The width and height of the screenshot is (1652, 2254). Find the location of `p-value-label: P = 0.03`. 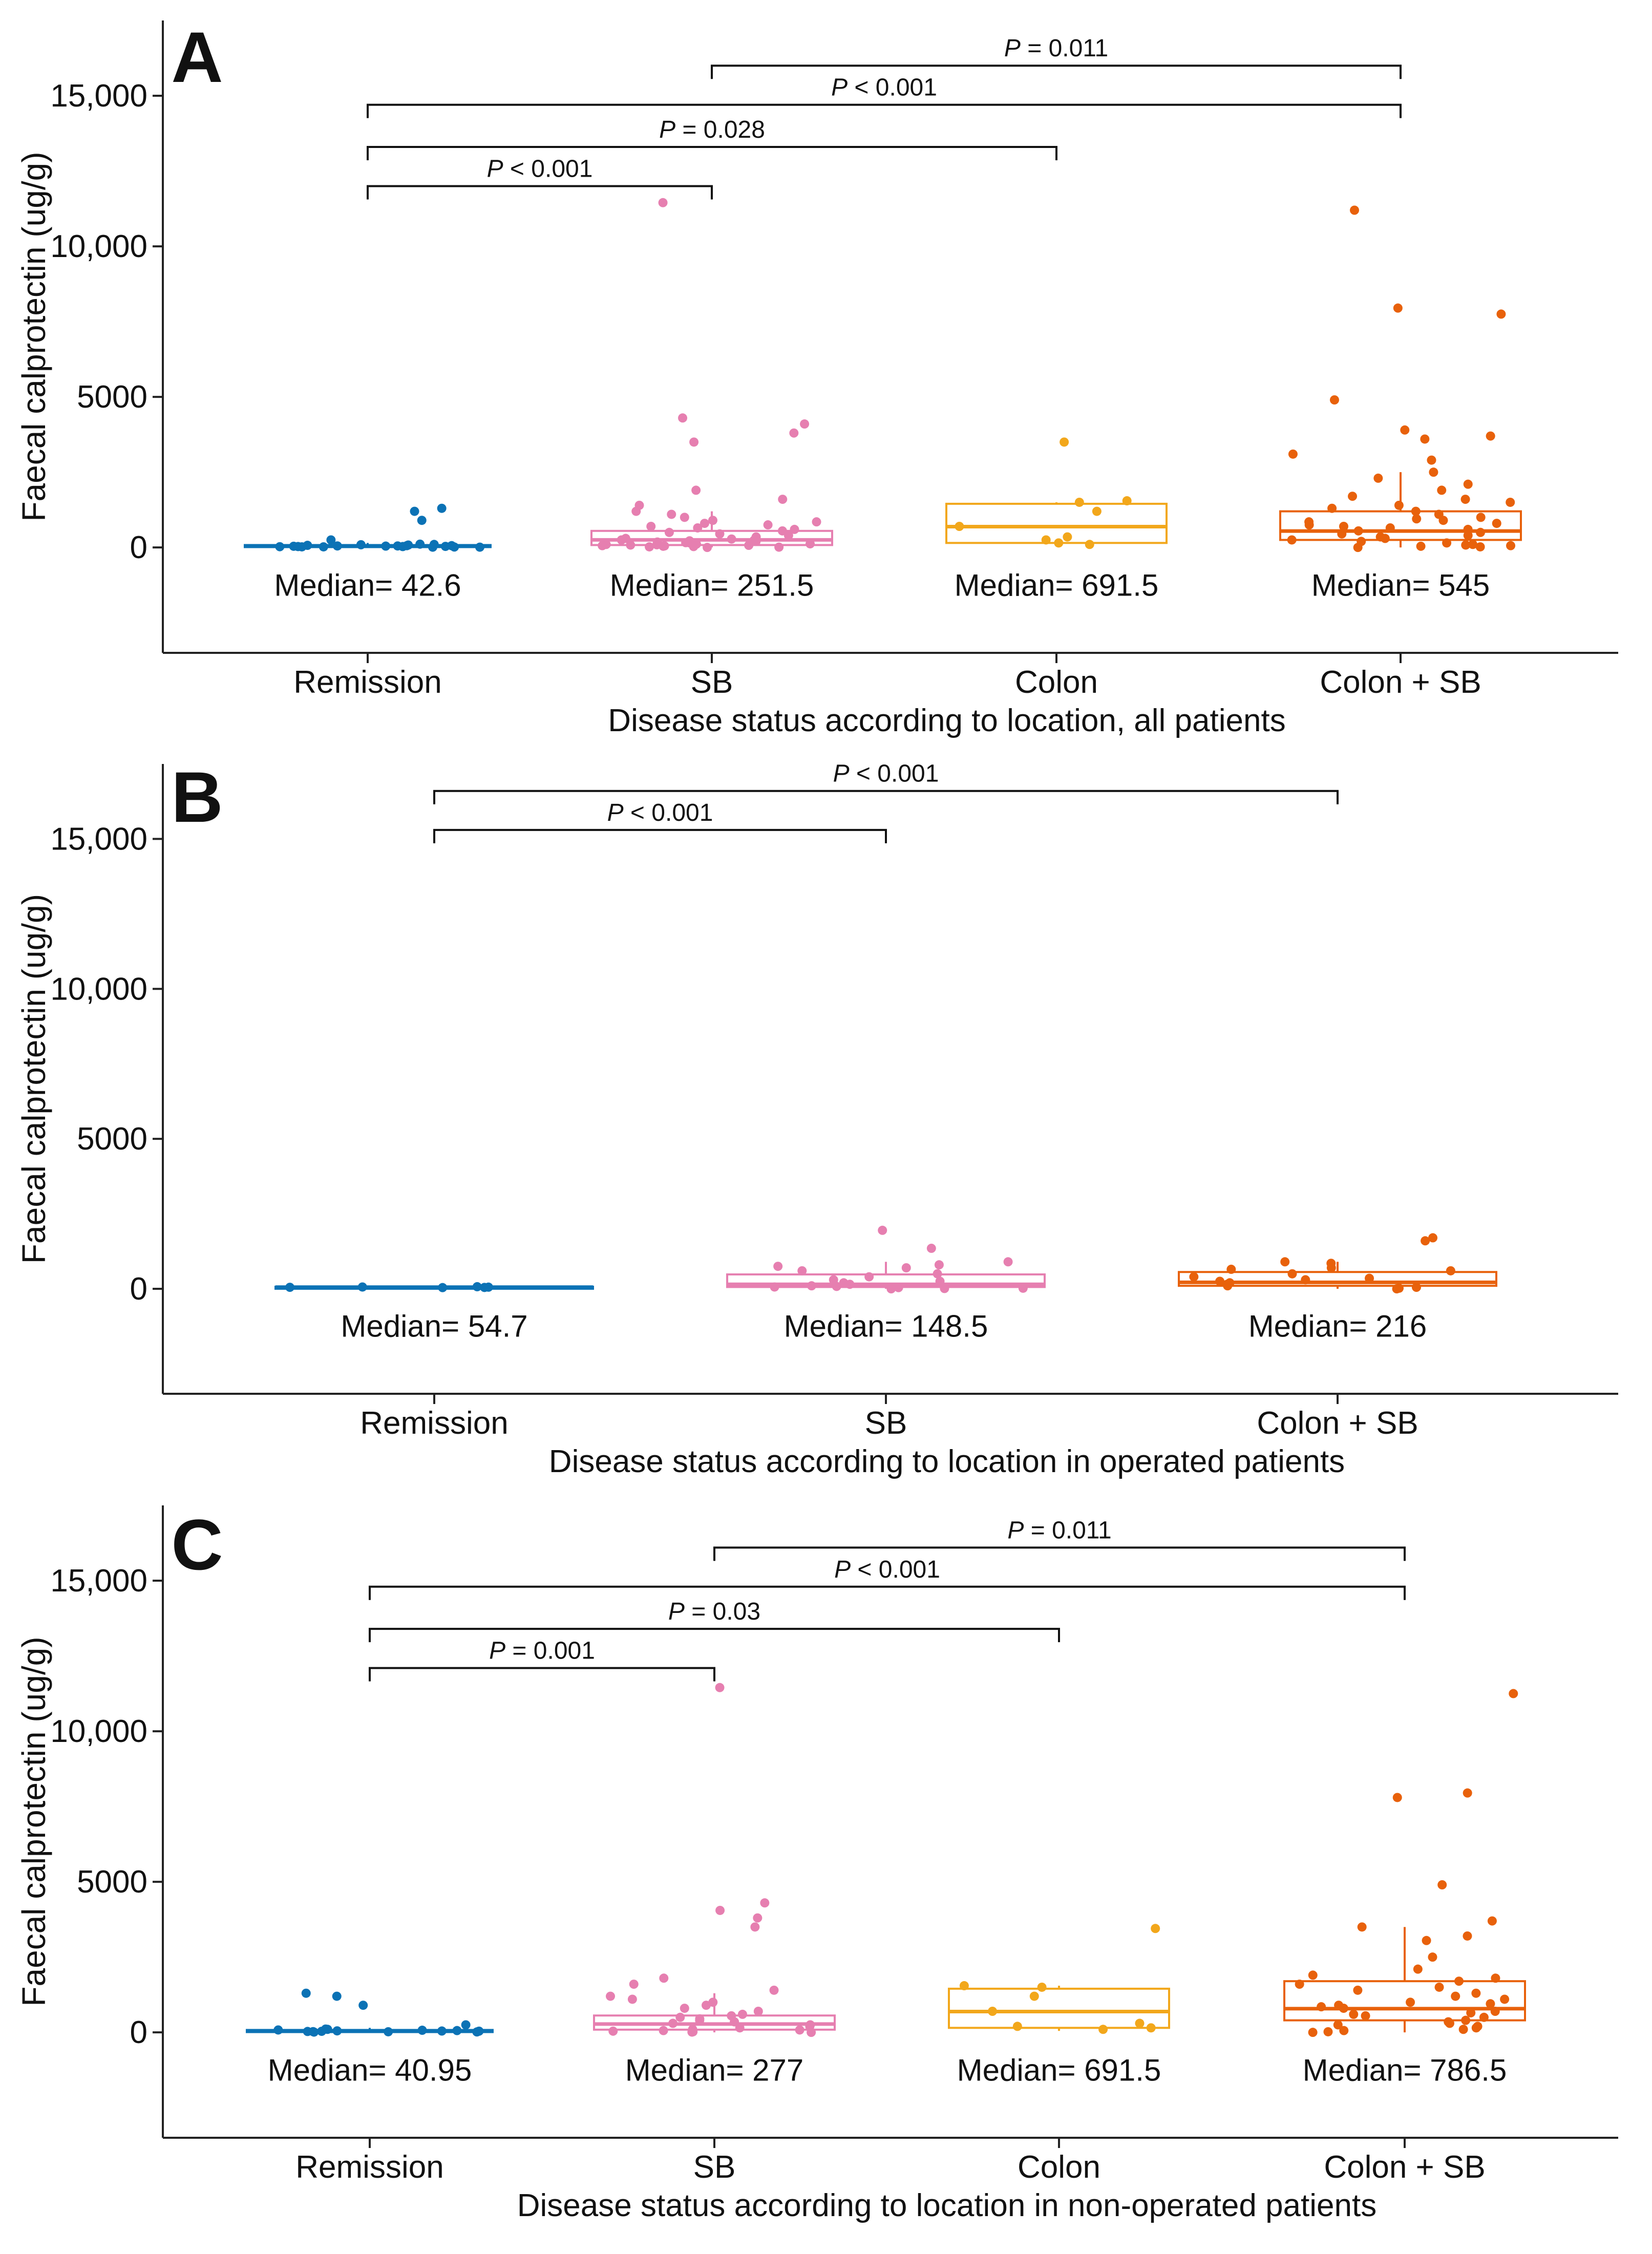

p-value-label: P = 0.03 is located at coordinates (714, 1611).